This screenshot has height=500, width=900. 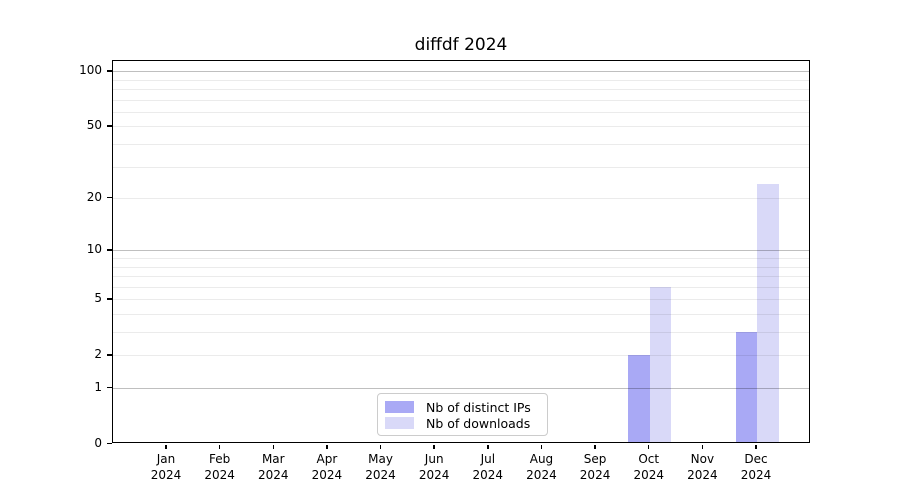 What do you see at coordinates (98, 387) in the screenshot?
I see `y-tick-label: 1` at bounding box center [98, 387].